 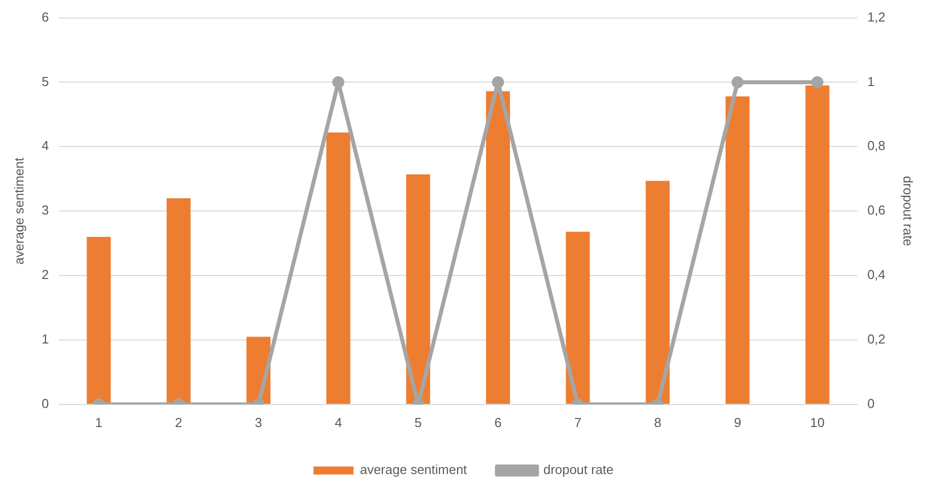 What do you see at coordinates (258, 422) in the screenshot?
I see `x-tick-label: 3` at bounding box center [258, 422].